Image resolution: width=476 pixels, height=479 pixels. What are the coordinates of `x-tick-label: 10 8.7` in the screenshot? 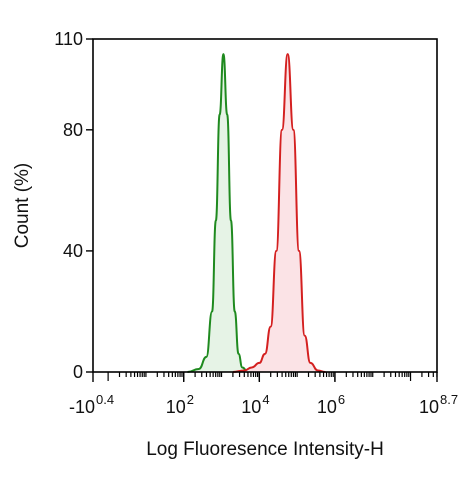 It's located at (438, 404).